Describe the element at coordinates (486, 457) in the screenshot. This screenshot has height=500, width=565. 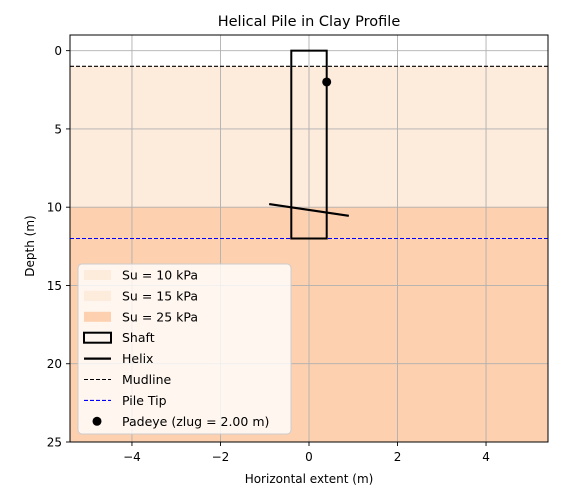
I see `x-tick-label: 4` at that location.